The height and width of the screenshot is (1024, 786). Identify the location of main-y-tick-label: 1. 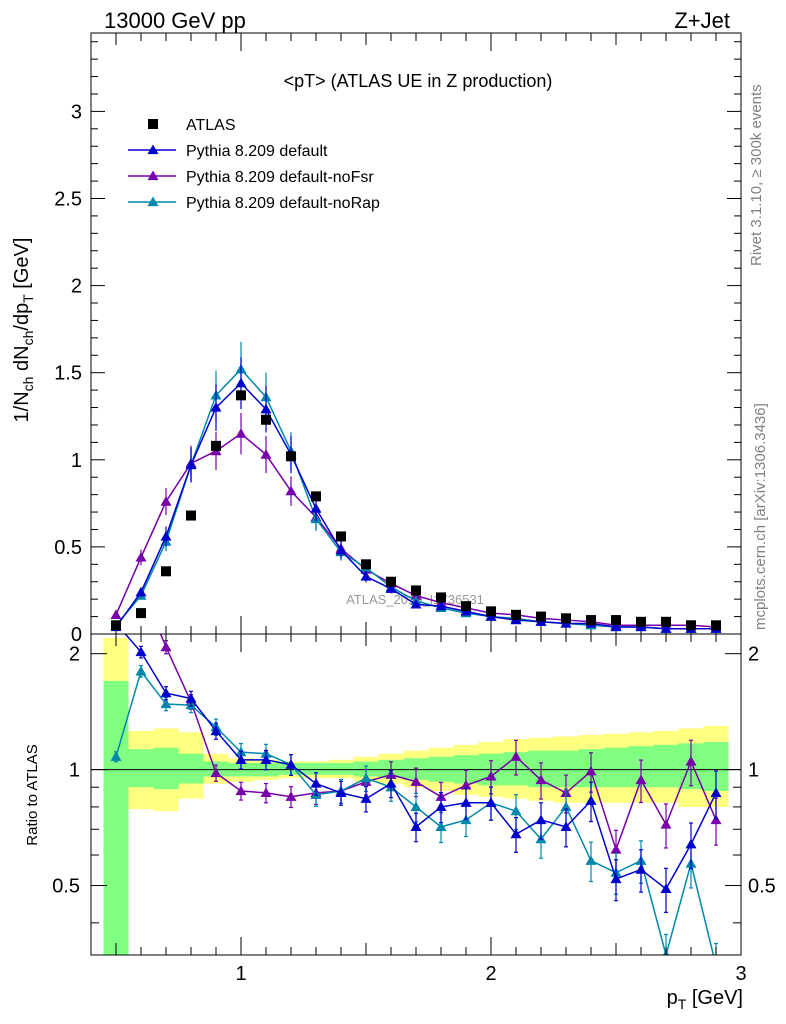
(76, 461).